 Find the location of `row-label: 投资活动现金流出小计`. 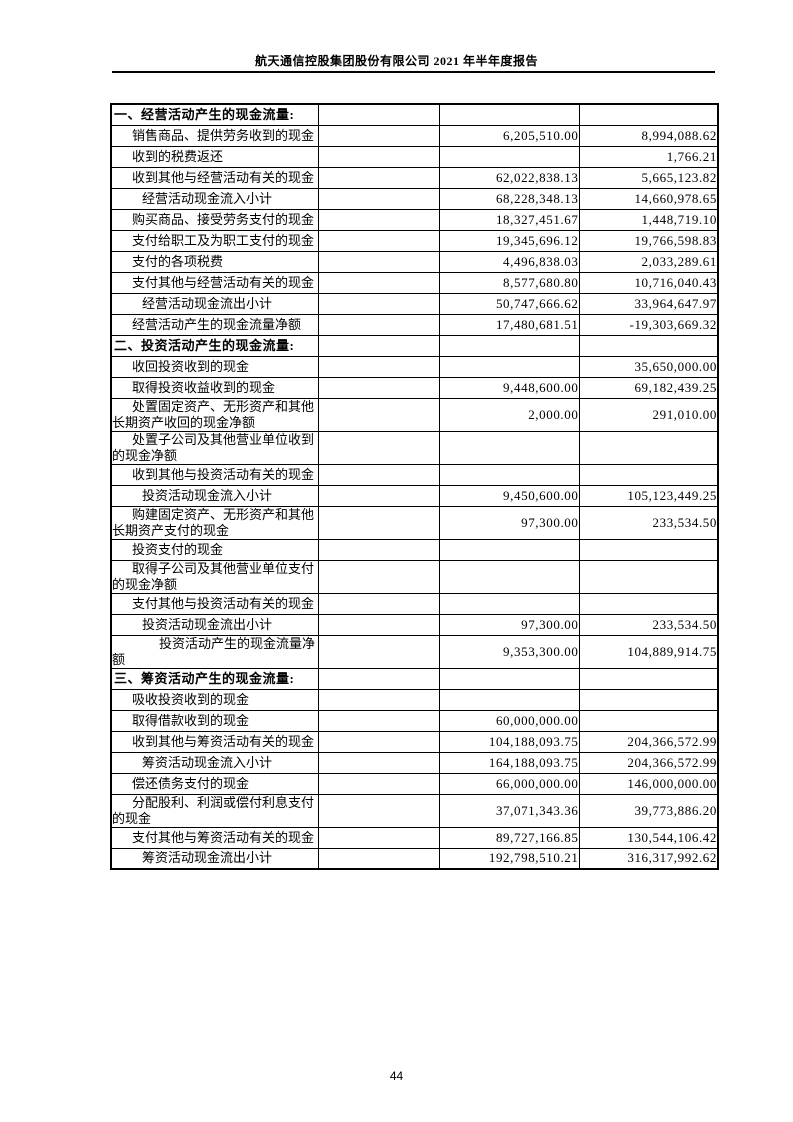

row-label: 投资活动现金流出小计 is located at coordinates (214, 624).